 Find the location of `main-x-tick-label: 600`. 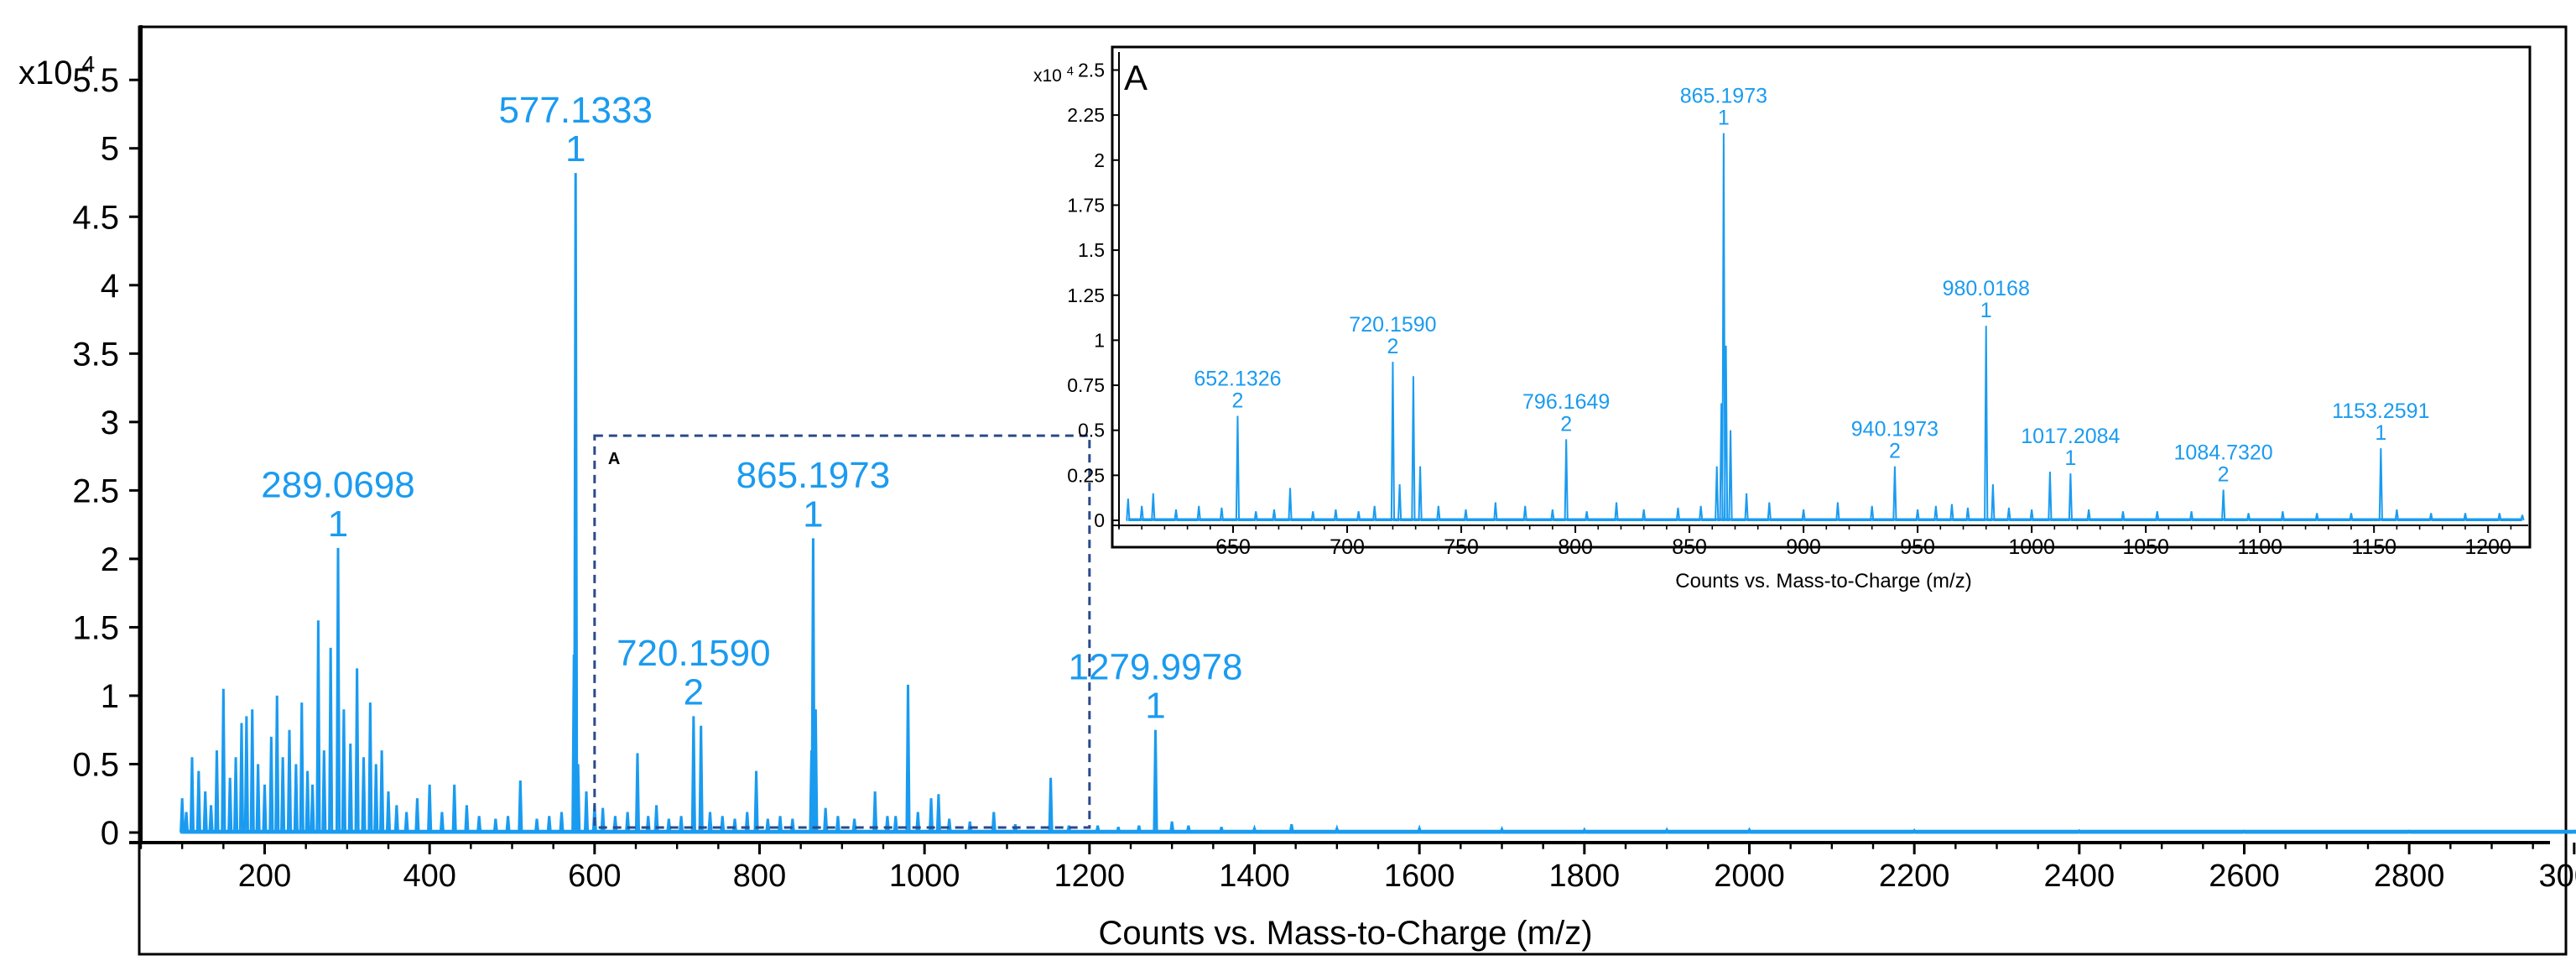

main-x-tick-label: 600 is located at coordinates (594, 876).